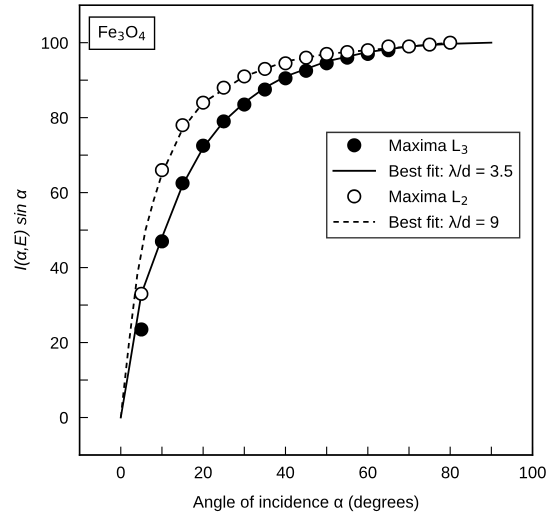 This screenshot has width=549, height=520. Describe the element at coordinates (22, 229) in the screenshot. I see `y-axis-title: I(α,E) sin α` at that location.